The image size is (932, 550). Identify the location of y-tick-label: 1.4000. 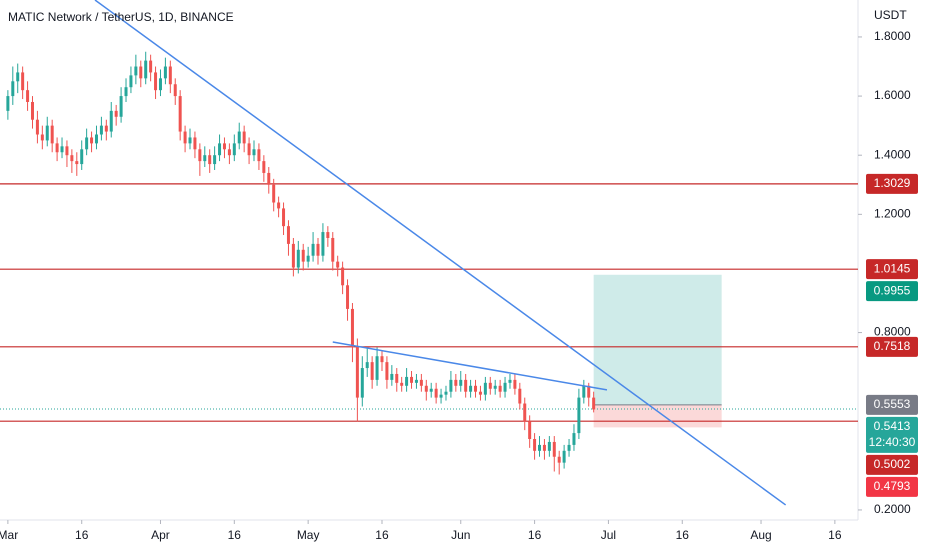
(892, 154).